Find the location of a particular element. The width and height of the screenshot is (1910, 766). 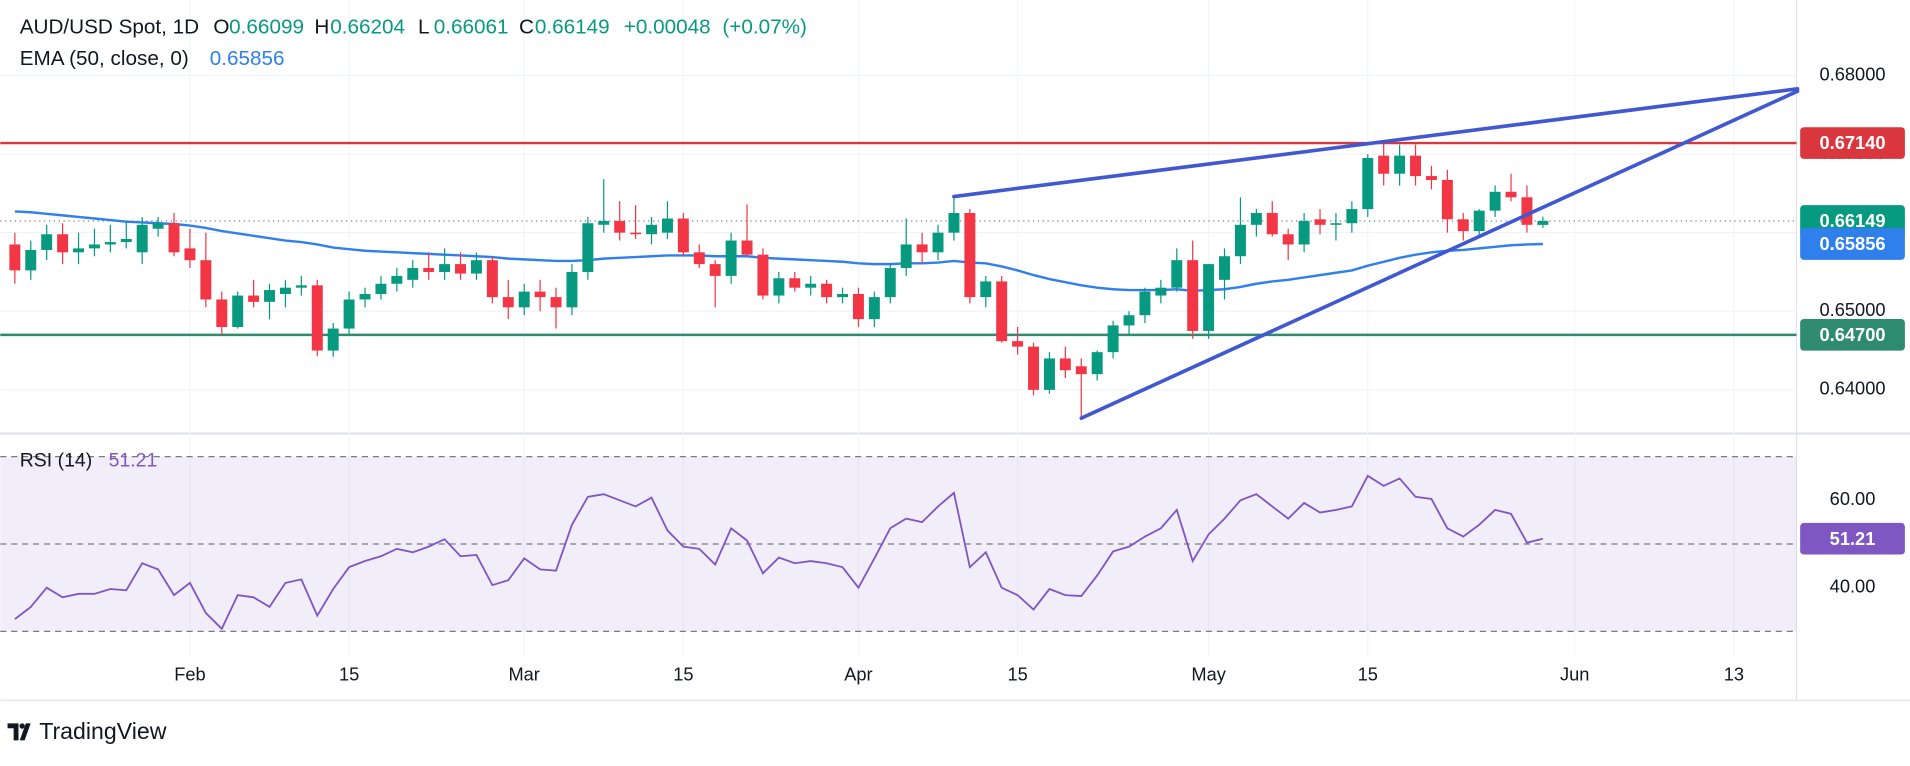

rsi-tick-label: 40.00 is located at coordinates (1853, 586).